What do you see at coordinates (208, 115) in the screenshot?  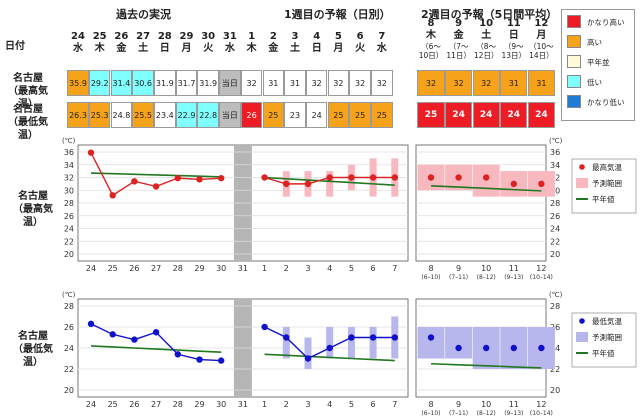 I see `table-cell: 22.8` at bounding box center [208, 115].